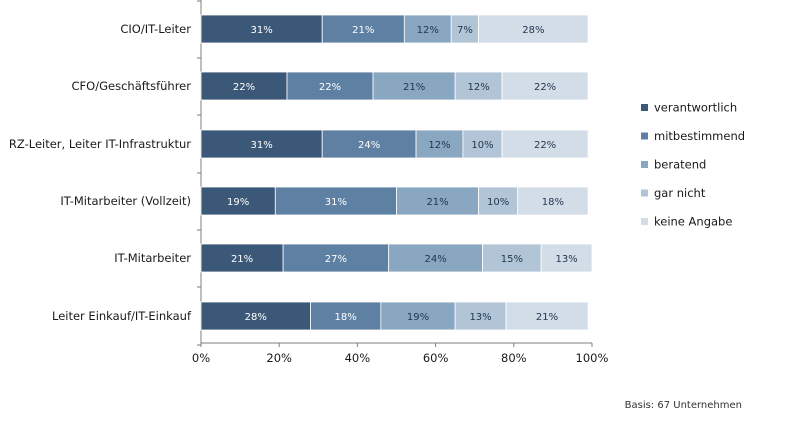 The image size is (800, 421). What do you see at coordinates (680, 193) in the screenshot?
I see `legend-label: gar nicht` at bounding box center [680, 193].